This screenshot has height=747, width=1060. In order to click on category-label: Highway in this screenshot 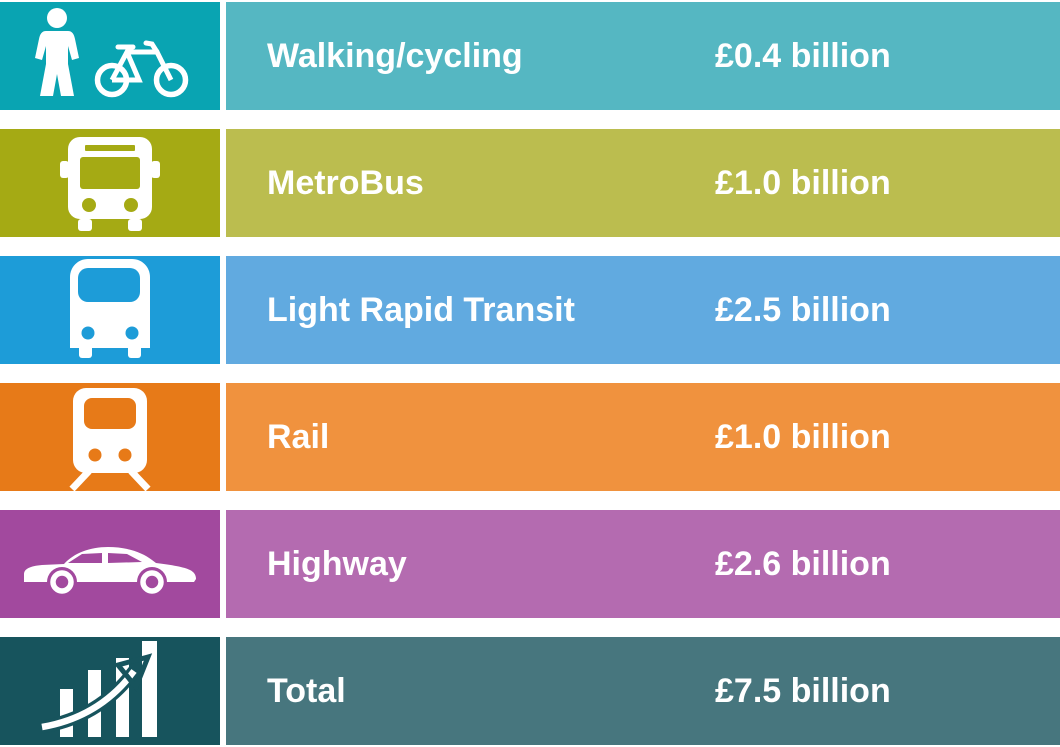, I will do `click(337, 564)`.